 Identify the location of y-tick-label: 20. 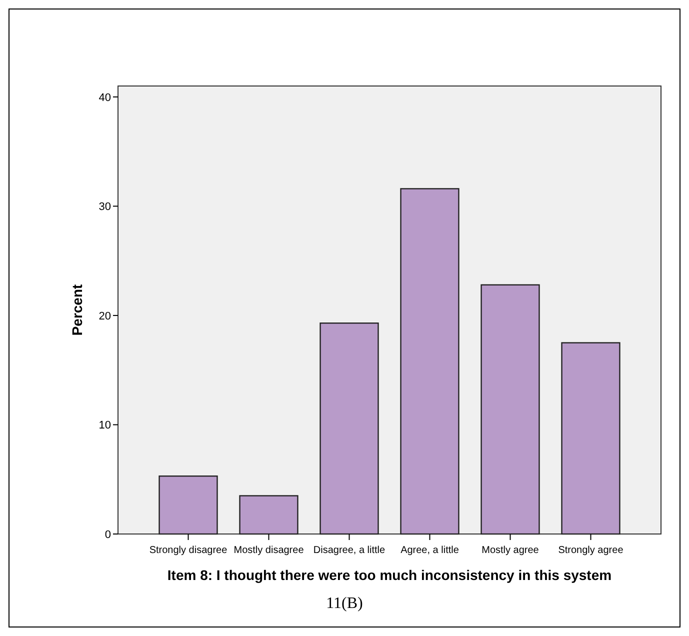
(104, 316).